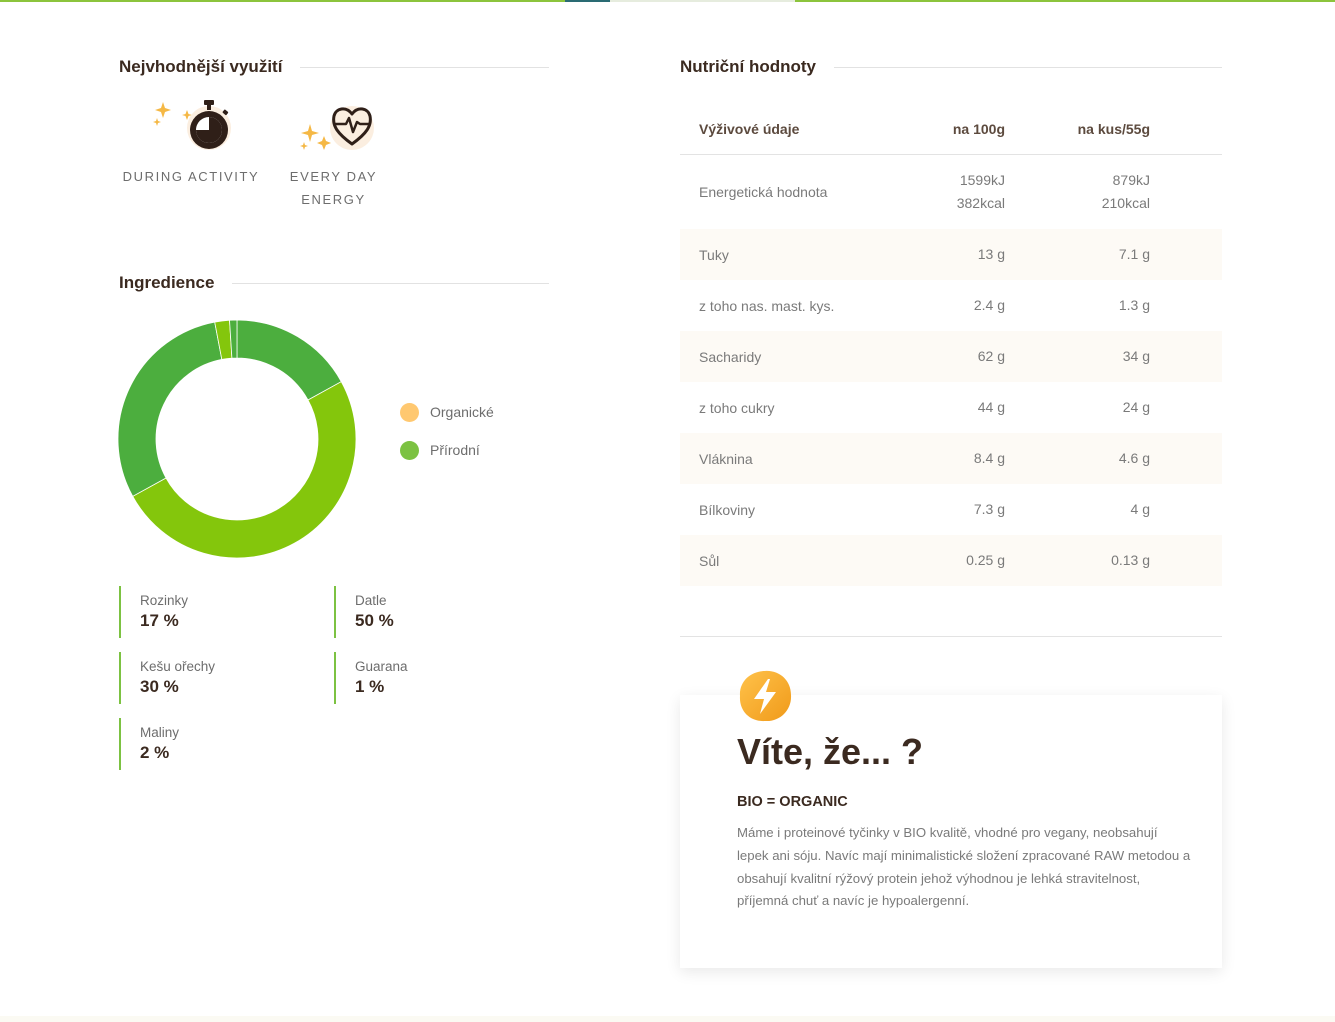  What do you see at coordinates (333, 199) in the screenshot?
I see `usage-label-energy: ENERGY` at bounding box center [333, 199].